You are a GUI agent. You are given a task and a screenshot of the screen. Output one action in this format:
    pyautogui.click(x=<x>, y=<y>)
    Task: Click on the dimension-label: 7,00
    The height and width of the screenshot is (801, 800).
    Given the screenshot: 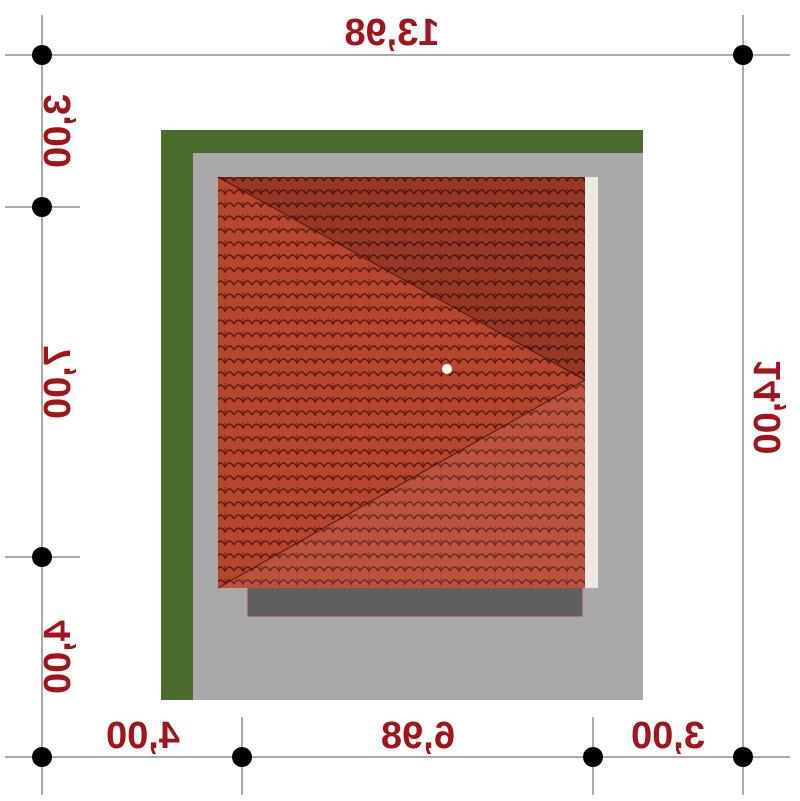 What is the action you would take?
    pyautogui.click(x=58, y=382)
    